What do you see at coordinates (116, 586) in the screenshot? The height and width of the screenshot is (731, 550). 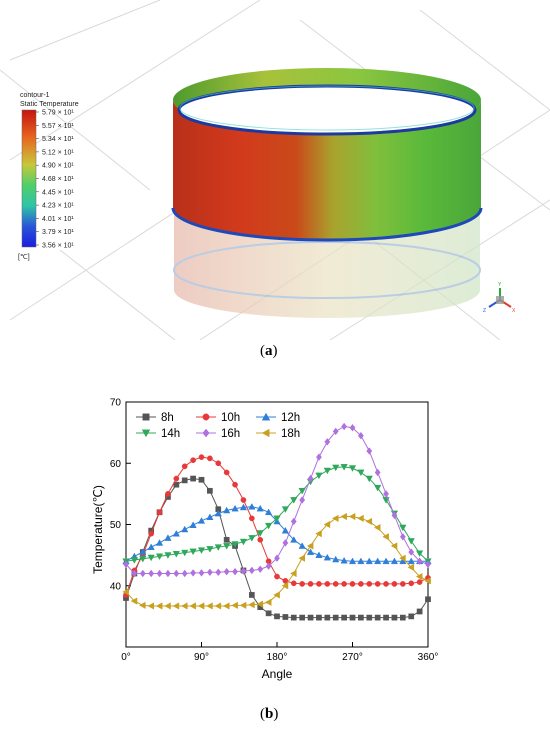 I see `y-tick-label: 40` at bounding box center [116, 586].